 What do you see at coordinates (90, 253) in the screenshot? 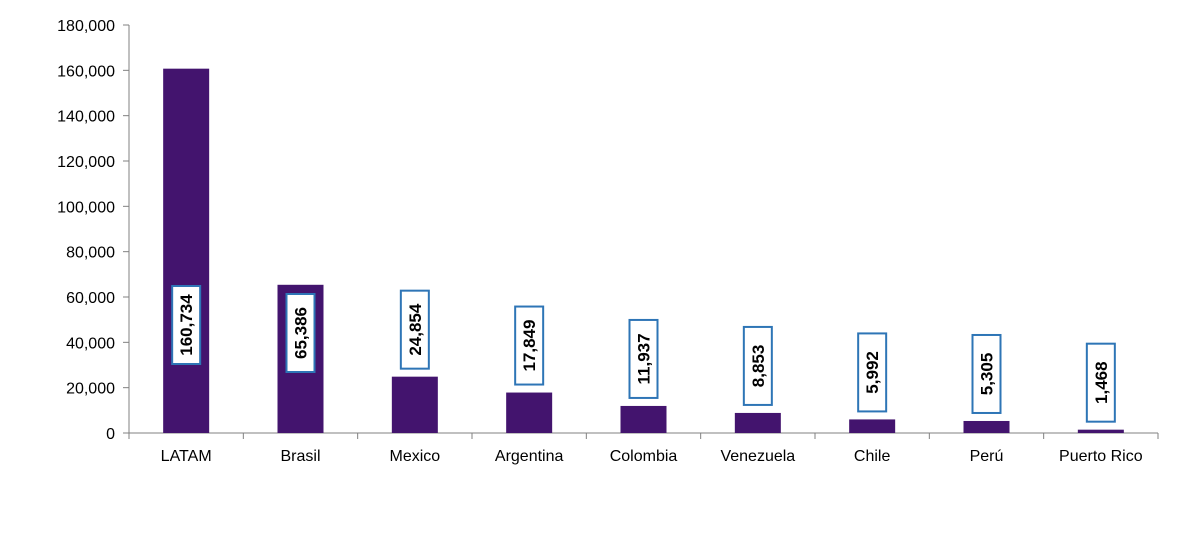
I see `y-tick-label: 80,000` at bounding box center [90, 253].